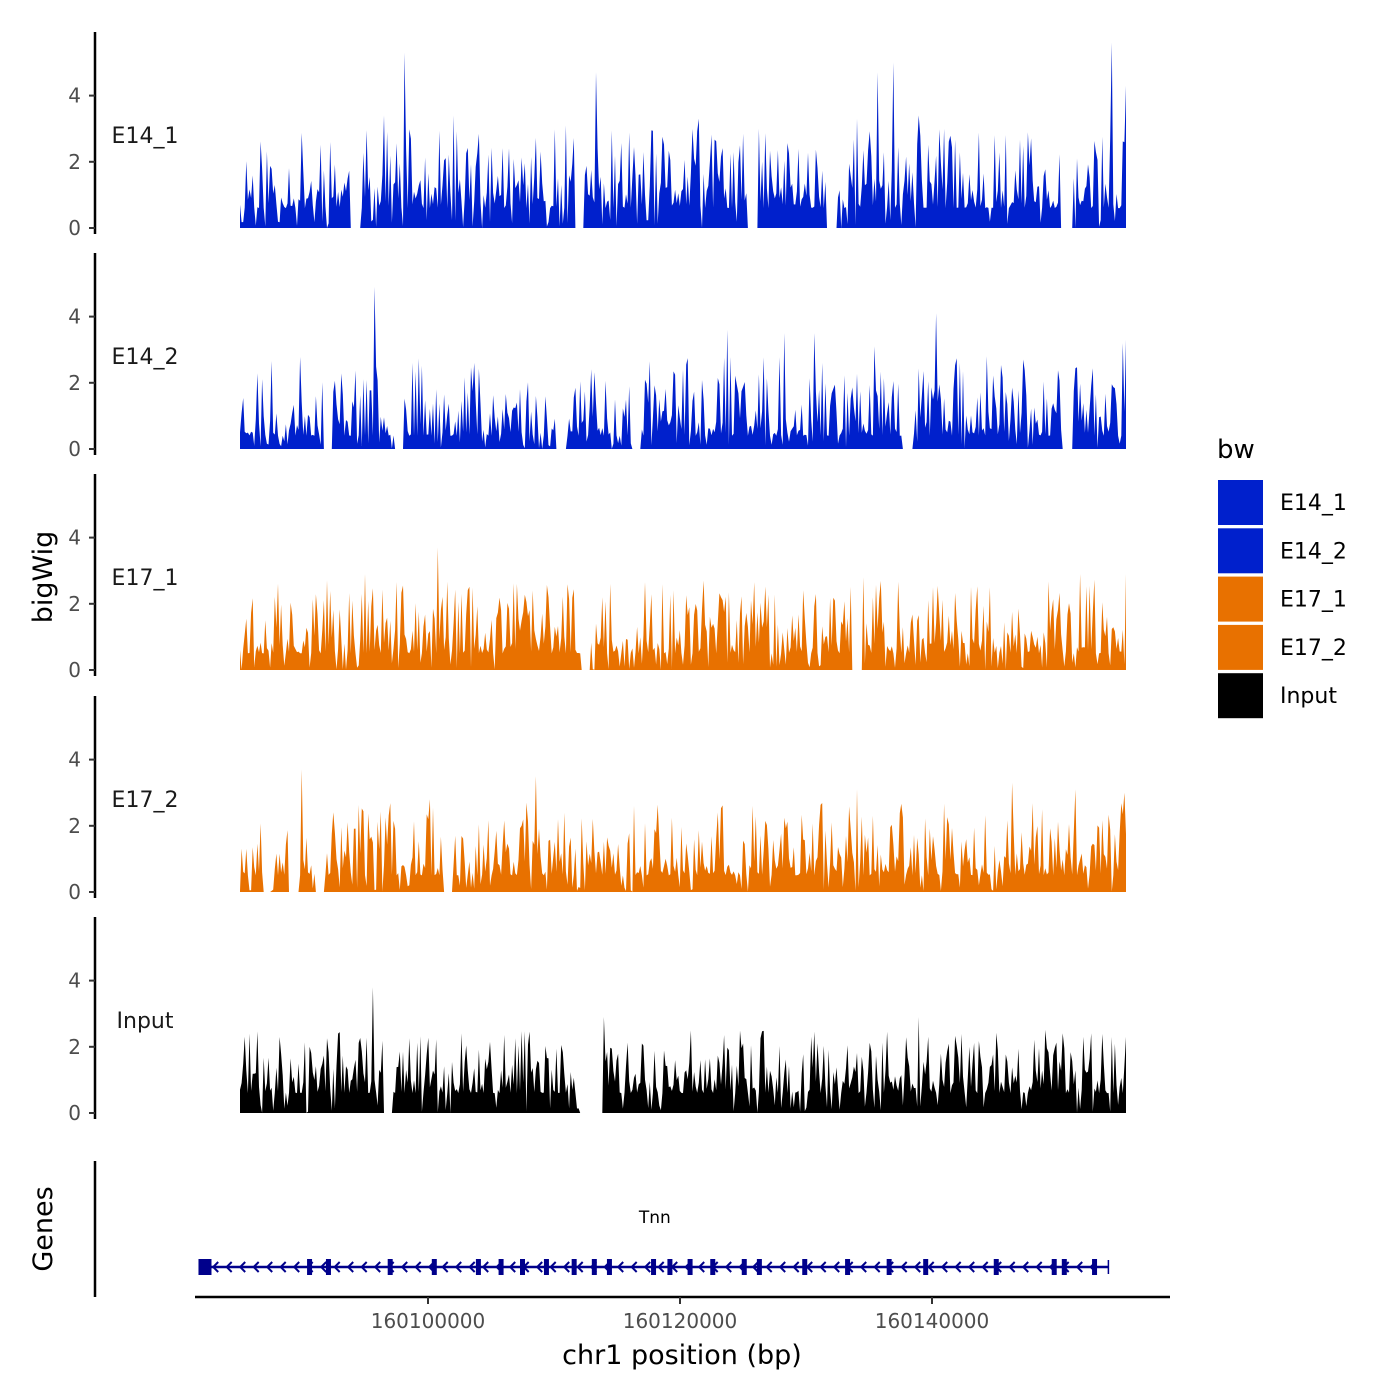 This screenshot has height=1400, width=1400. Describe the element at coordinates (601, 1229) in the screenshot. I see `gene-layer: Tnn` at that location.